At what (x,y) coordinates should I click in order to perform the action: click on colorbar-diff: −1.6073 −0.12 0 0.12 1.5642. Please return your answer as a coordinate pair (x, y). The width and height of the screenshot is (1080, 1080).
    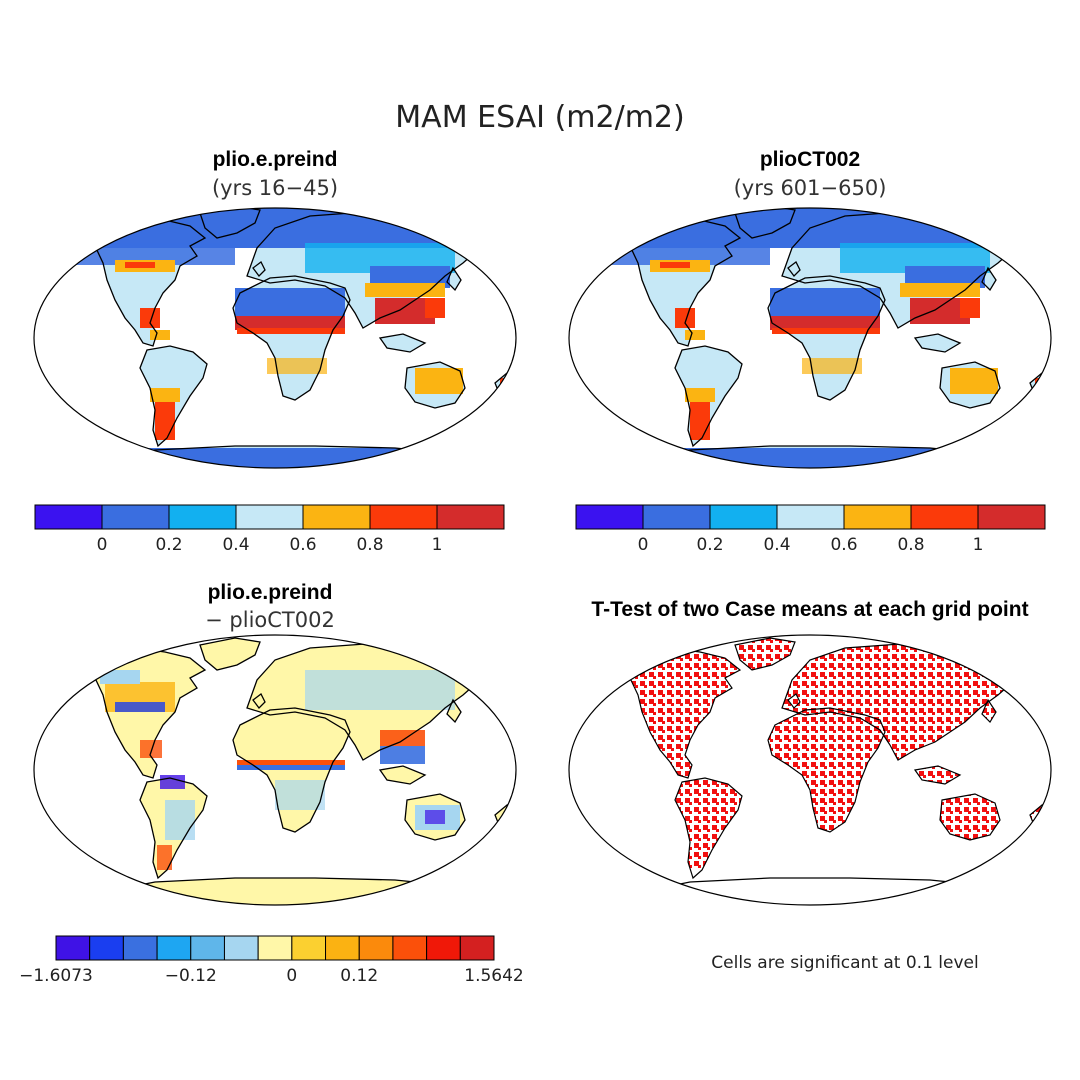
    Looking at the image, I should click on (271, 960).